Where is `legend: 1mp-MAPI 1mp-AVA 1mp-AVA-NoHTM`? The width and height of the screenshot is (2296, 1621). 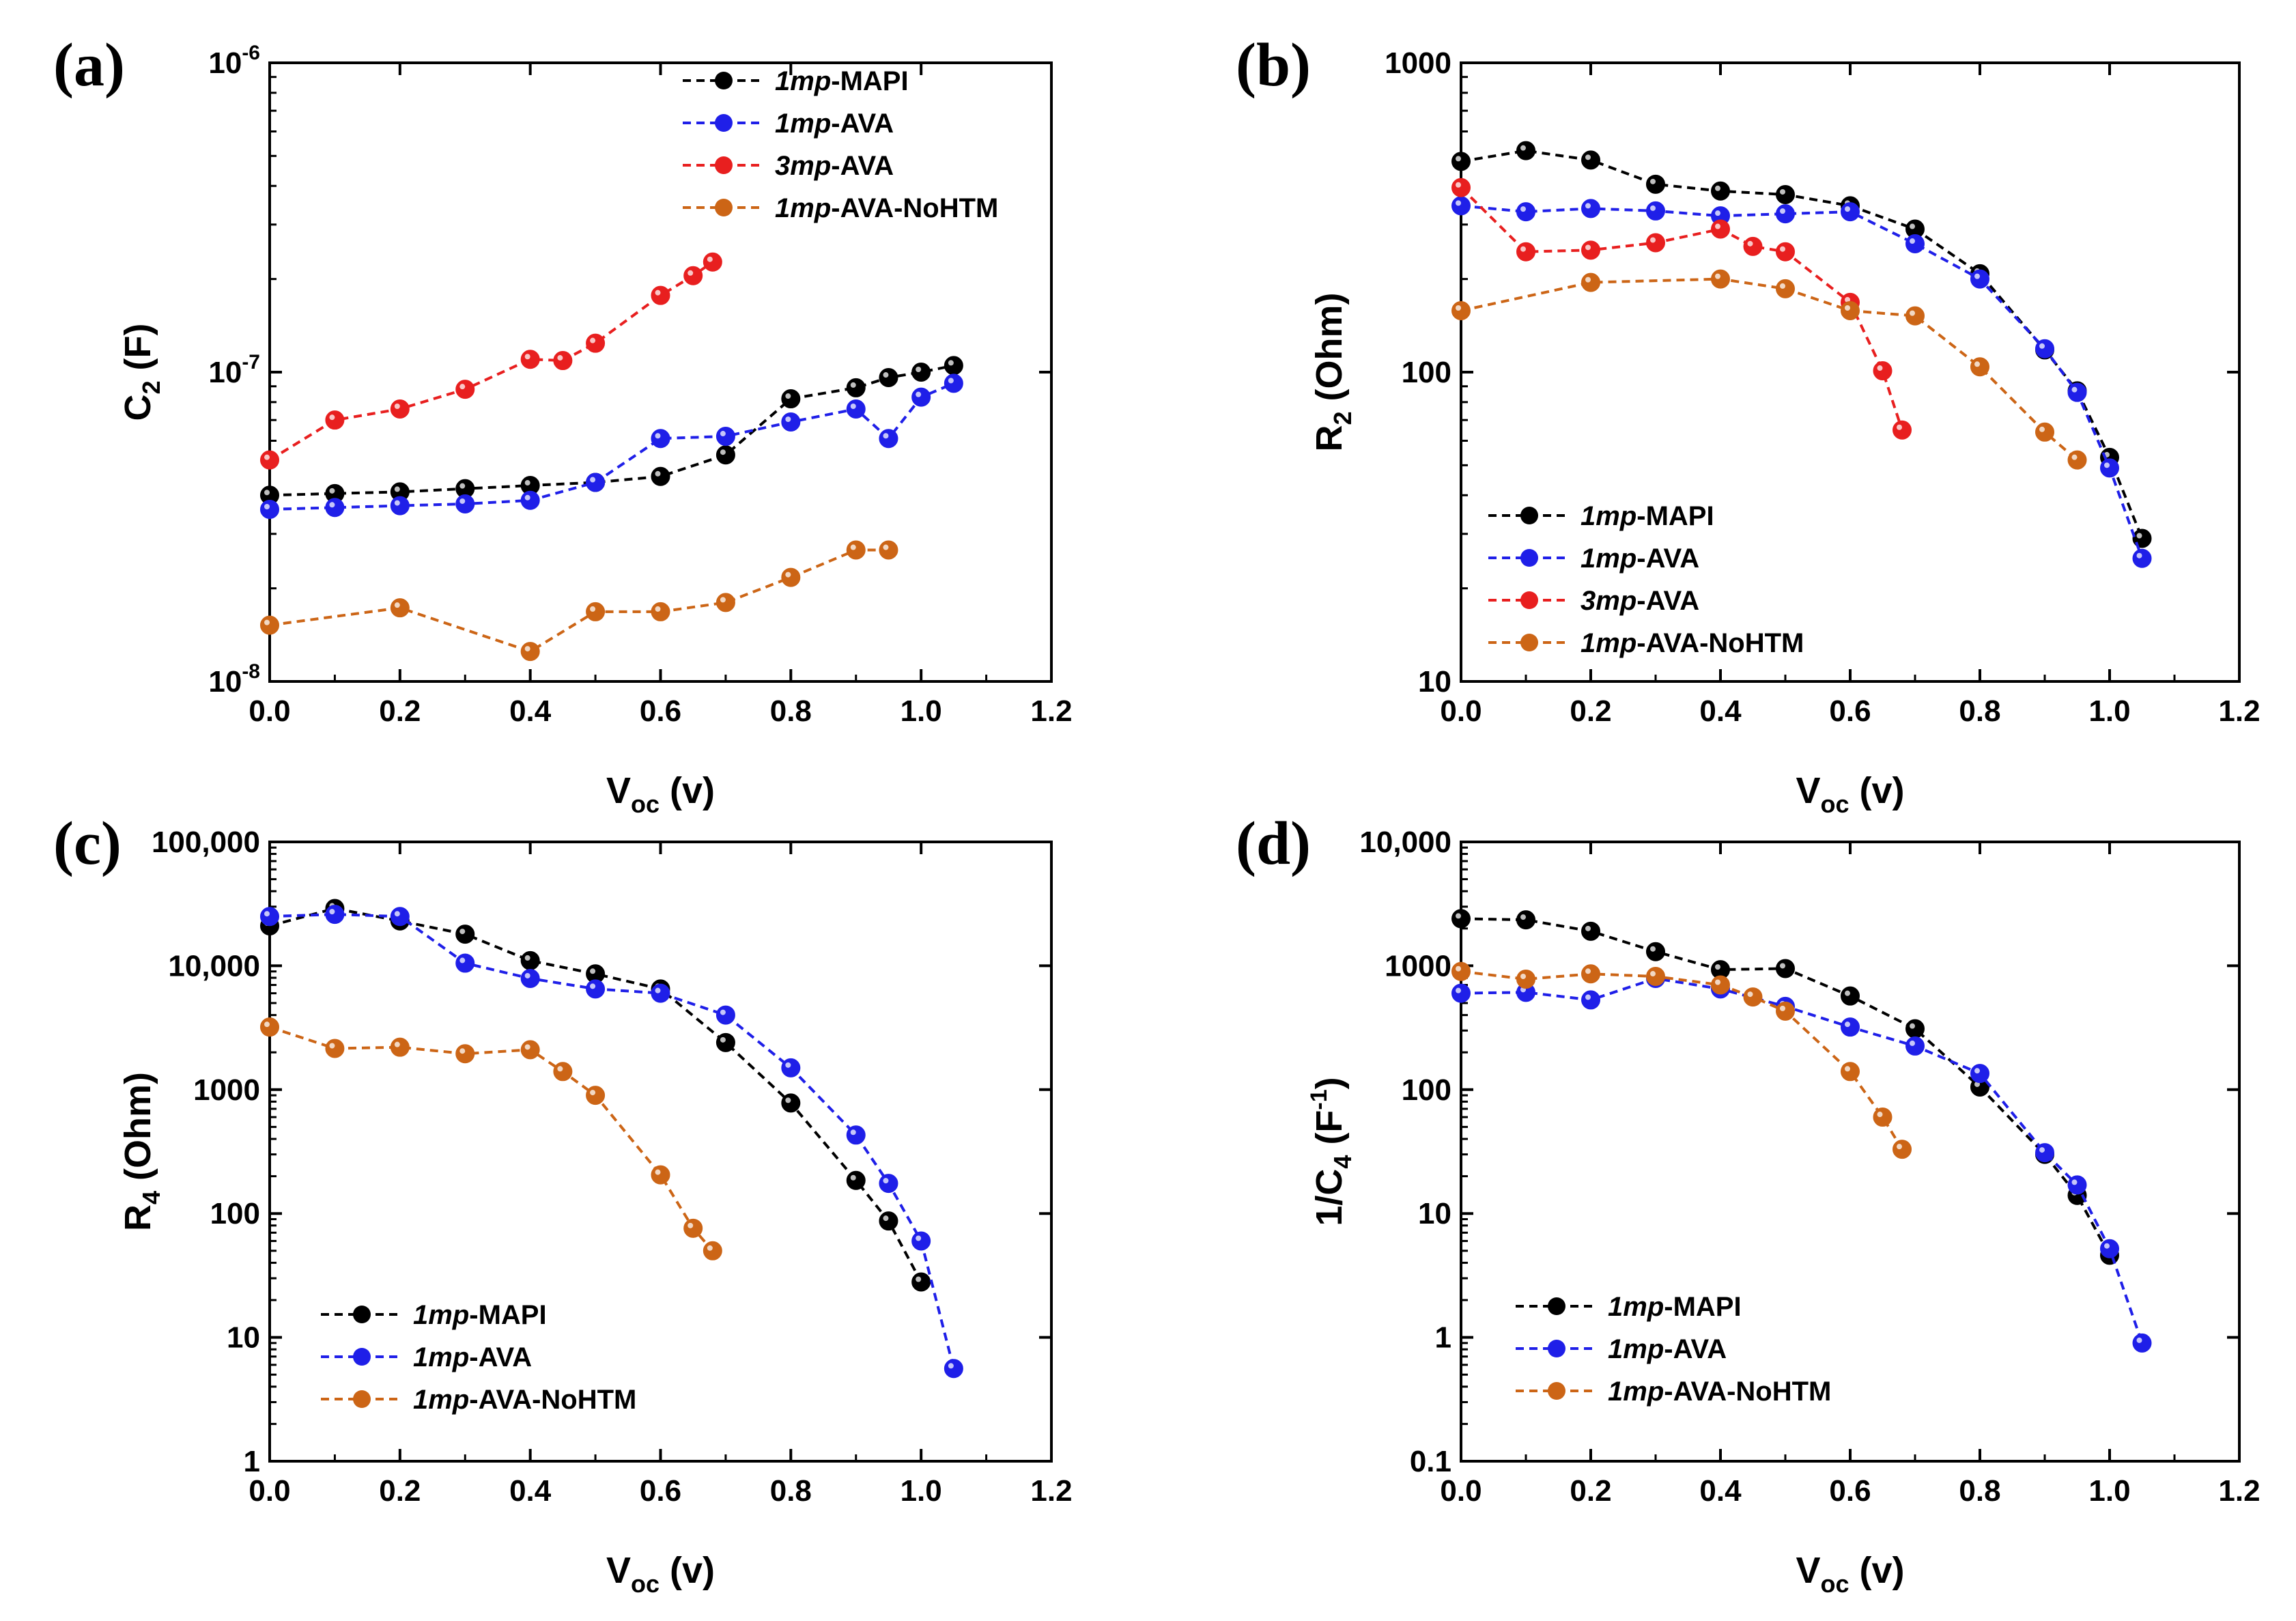
legend: 1mp-MAPI 1mp-AVA 1mp-AVA-NoHTM is located at coordinates (1673, 1349).